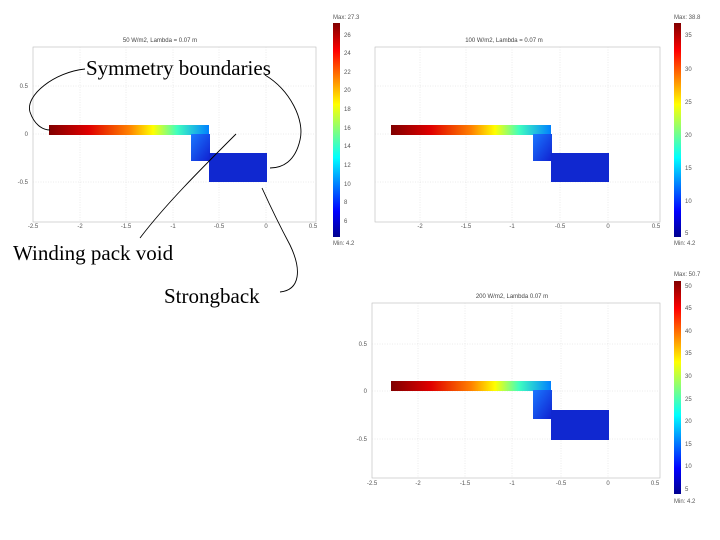 The height and width of the screenshot is (540, 720). I want to click on colorbar-max: Max: 50.7, so click(687, 275).